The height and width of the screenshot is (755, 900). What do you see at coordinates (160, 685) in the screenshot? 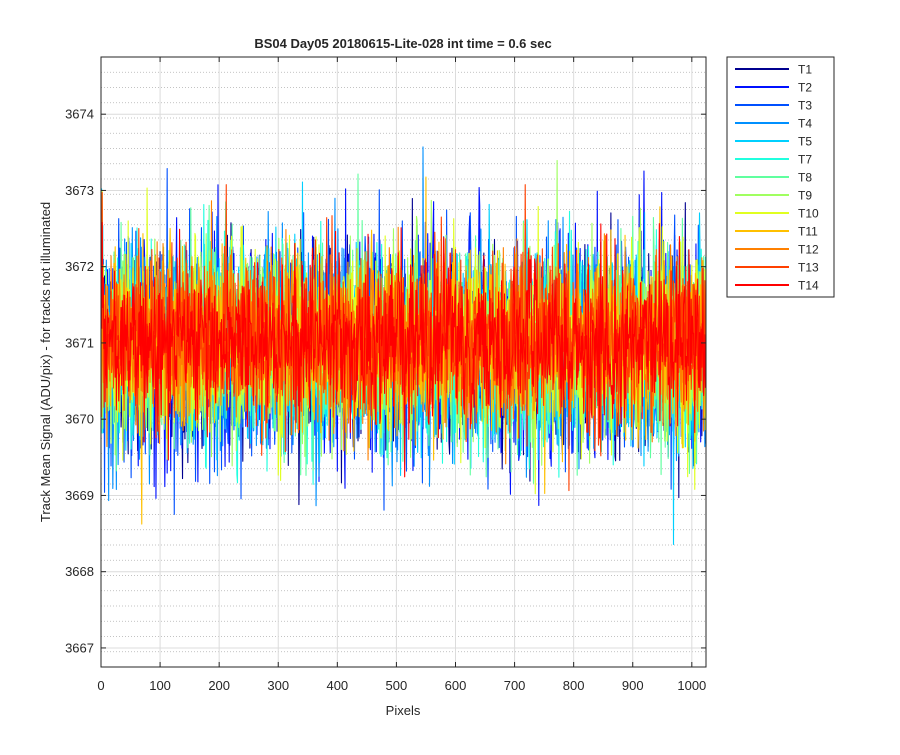
I see `x-tick-label: 100` at bounding box center [160, 685].